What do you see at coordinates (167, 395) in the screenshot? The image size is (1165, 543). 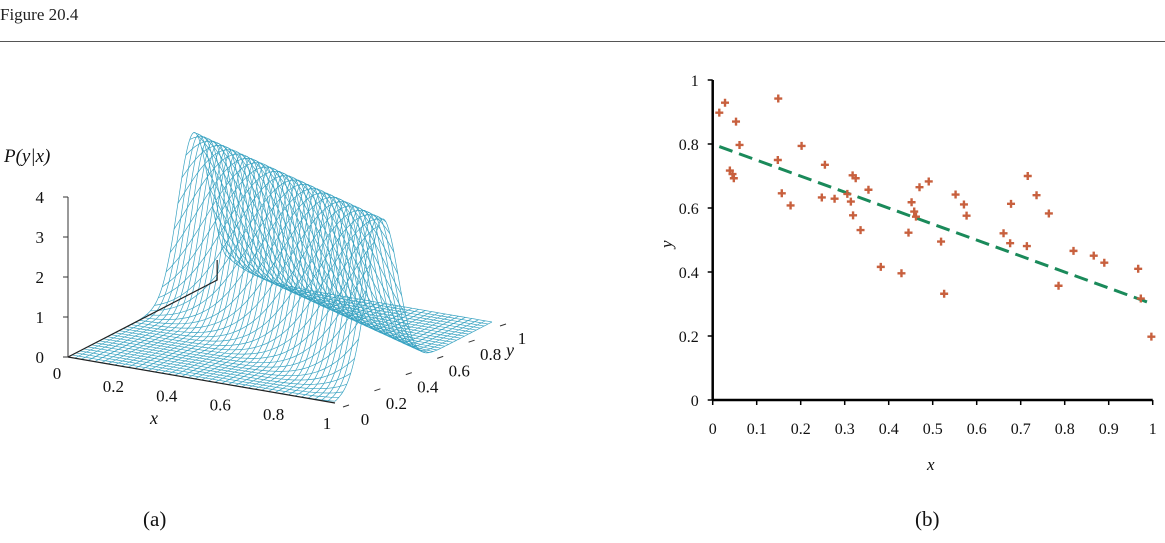 I see `x-tick-label: 0.4` at bounding box center [167, 395].